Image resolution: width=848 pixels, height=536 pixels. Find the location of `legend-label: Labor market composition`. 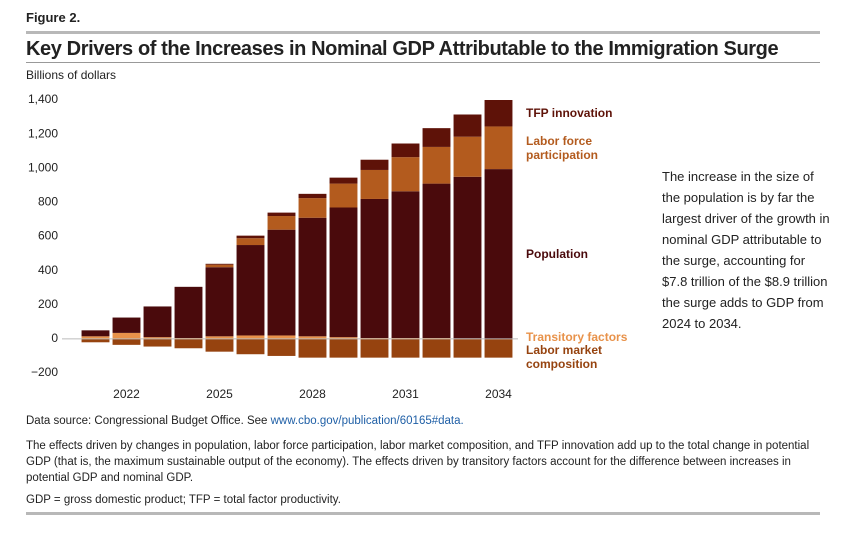

legend-label: Labor market composition is located at coordinates (564, 356).